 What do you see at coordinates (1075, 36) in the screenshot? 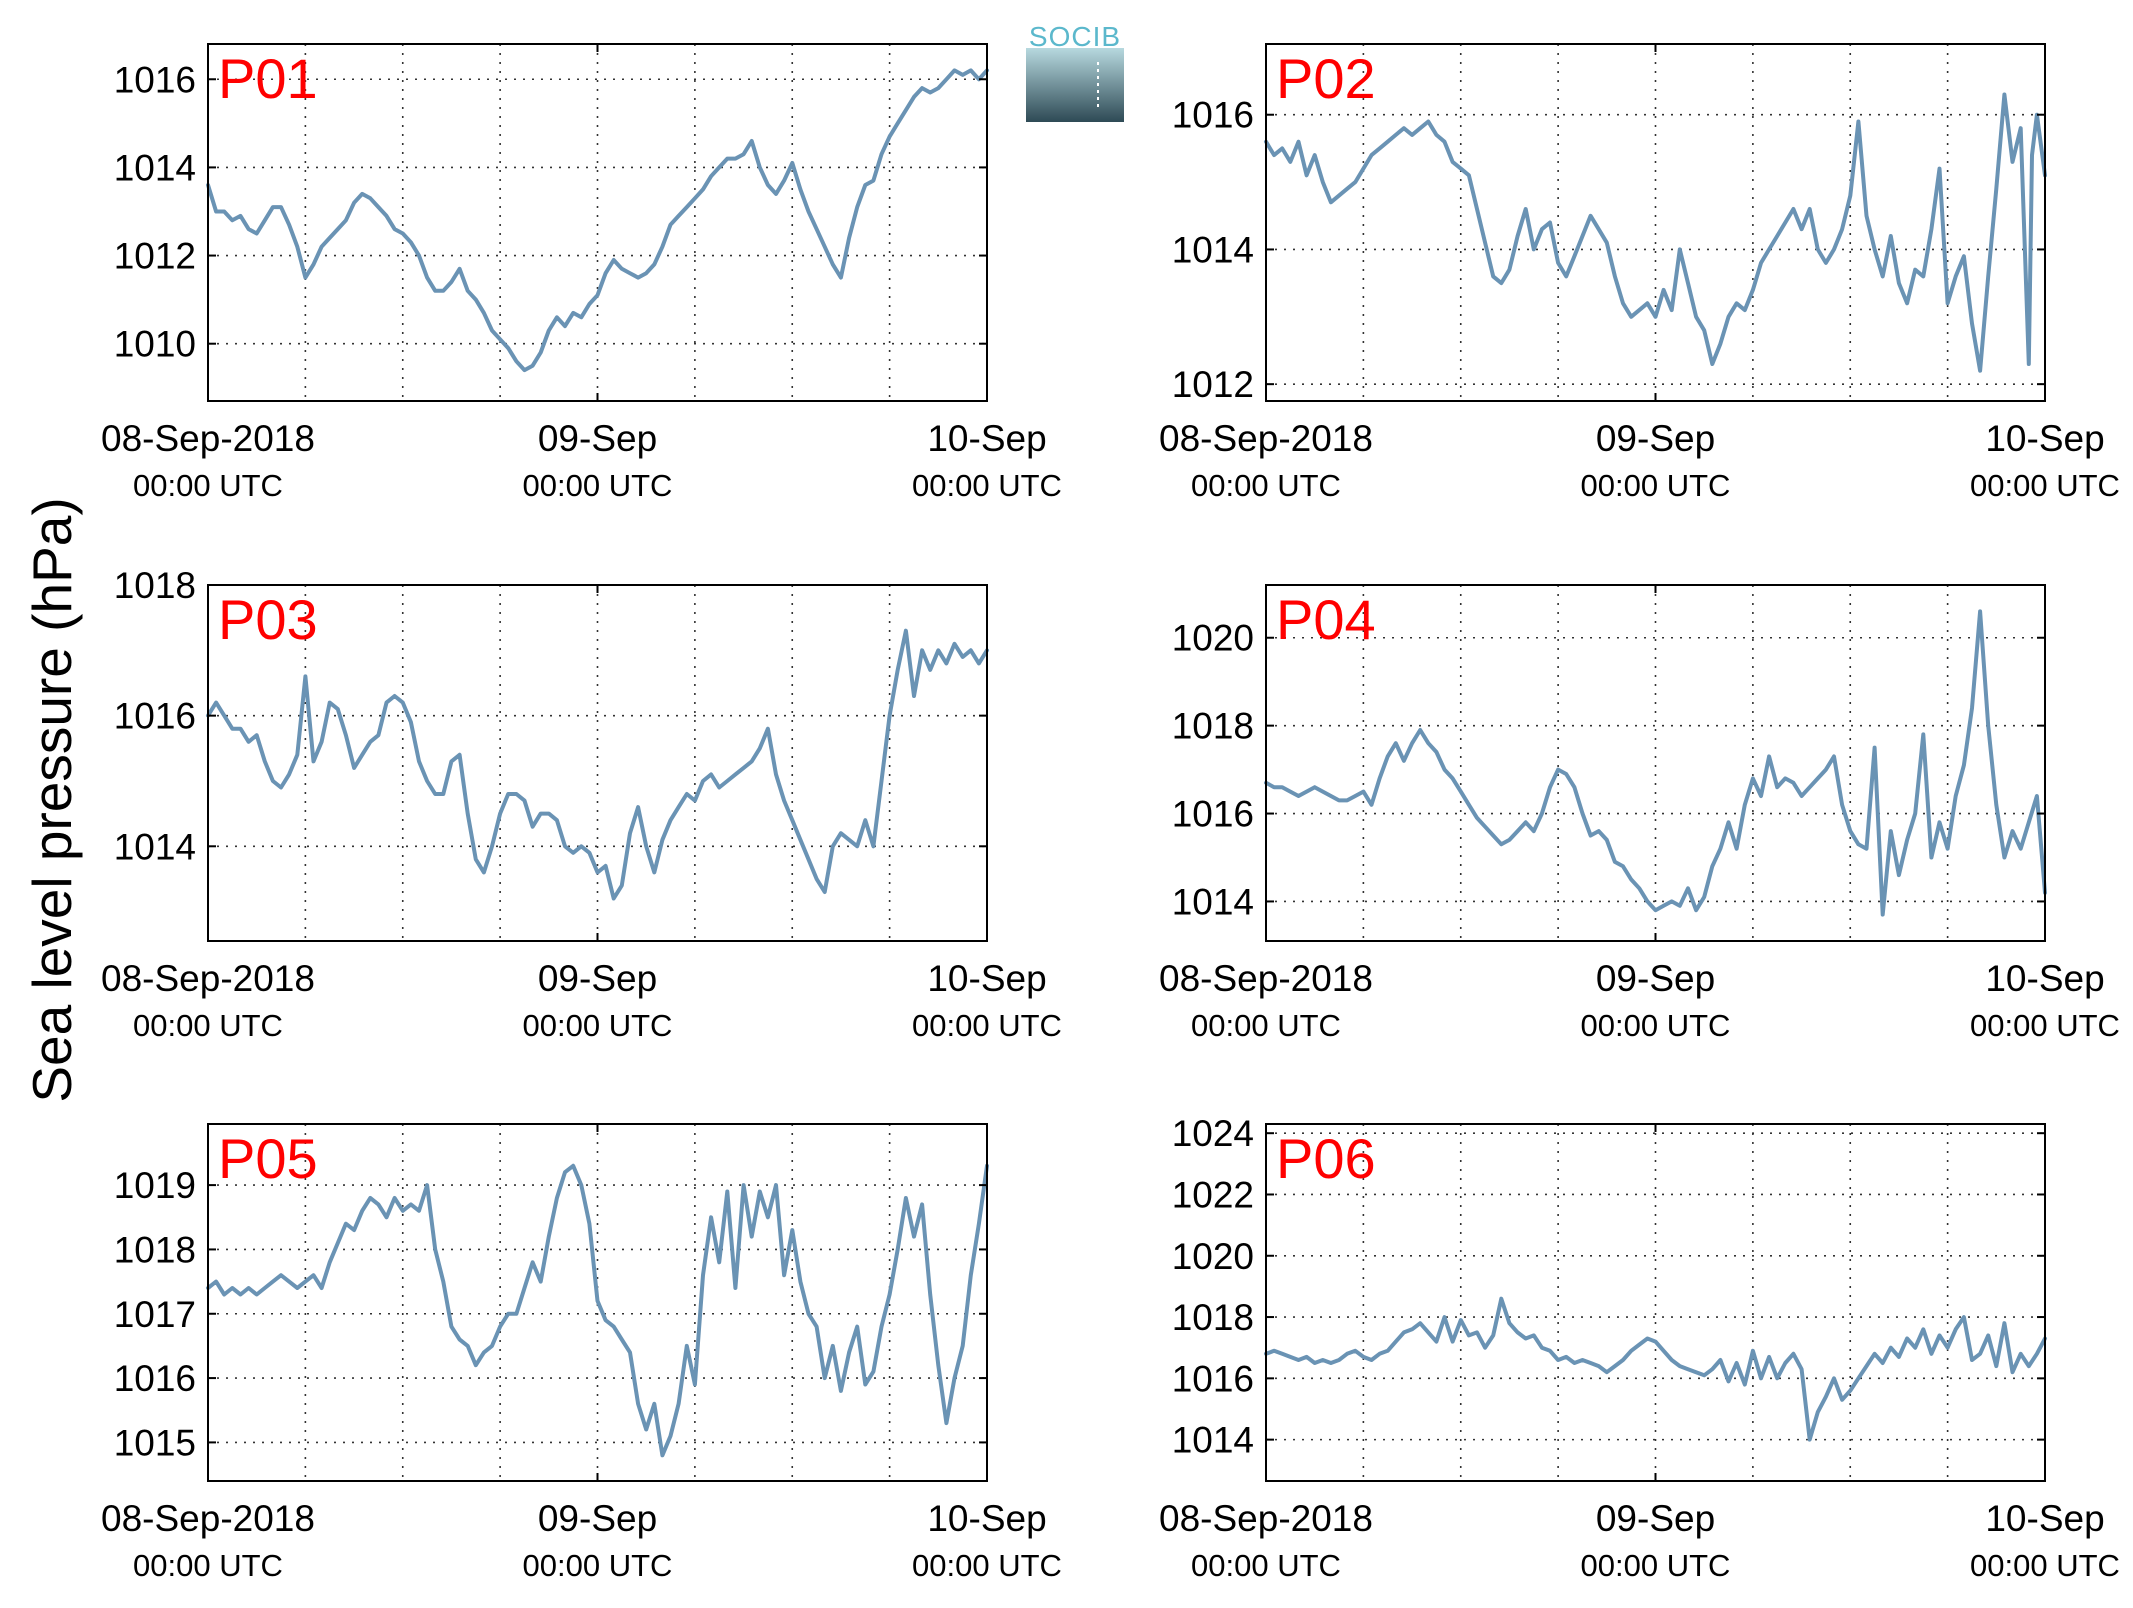
I see `socib-logo-text: SOCIB` at bounding box center [1075, 36].